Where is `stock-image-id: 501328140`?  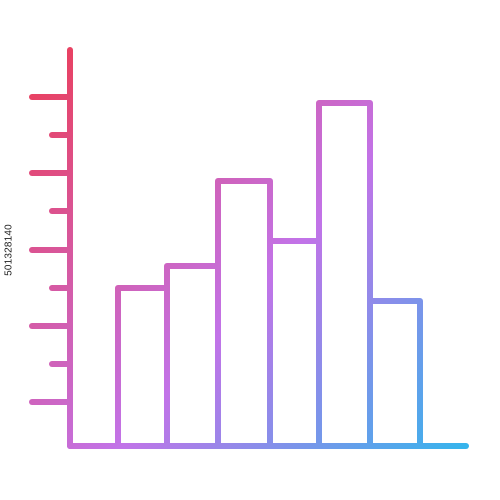 stock-image-id: 501328140 is located at coordinates (9, 250).